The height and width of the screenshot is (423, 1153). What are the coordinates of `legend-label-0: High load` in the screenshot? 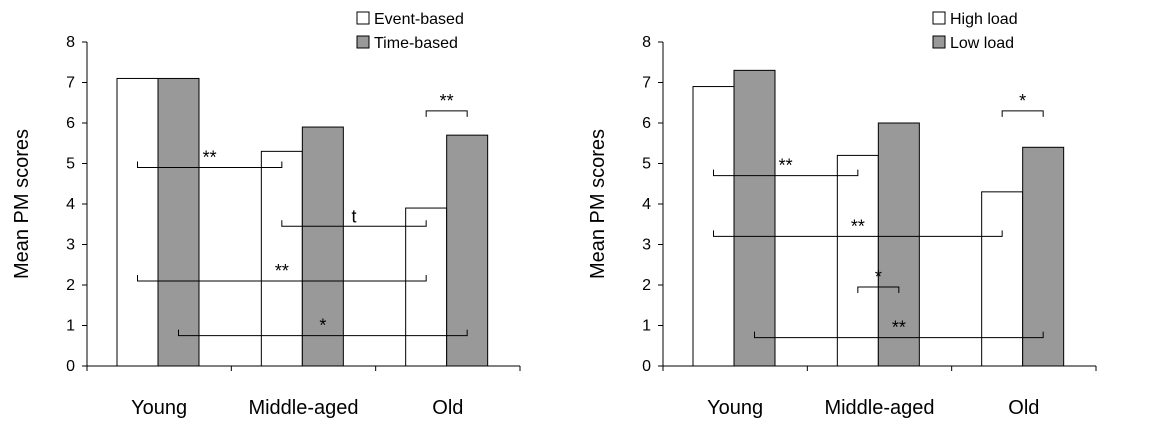 It's located at (984, 19).